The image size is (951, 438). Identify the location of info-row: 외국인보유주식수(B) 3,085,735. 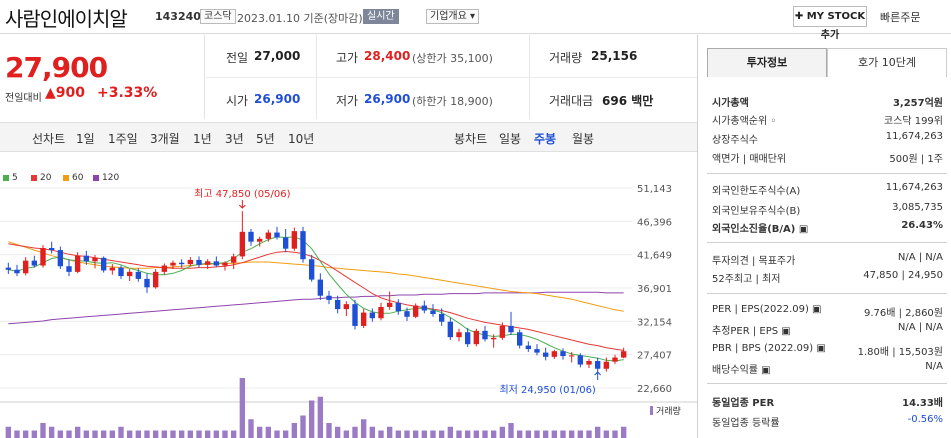
(827, 208).